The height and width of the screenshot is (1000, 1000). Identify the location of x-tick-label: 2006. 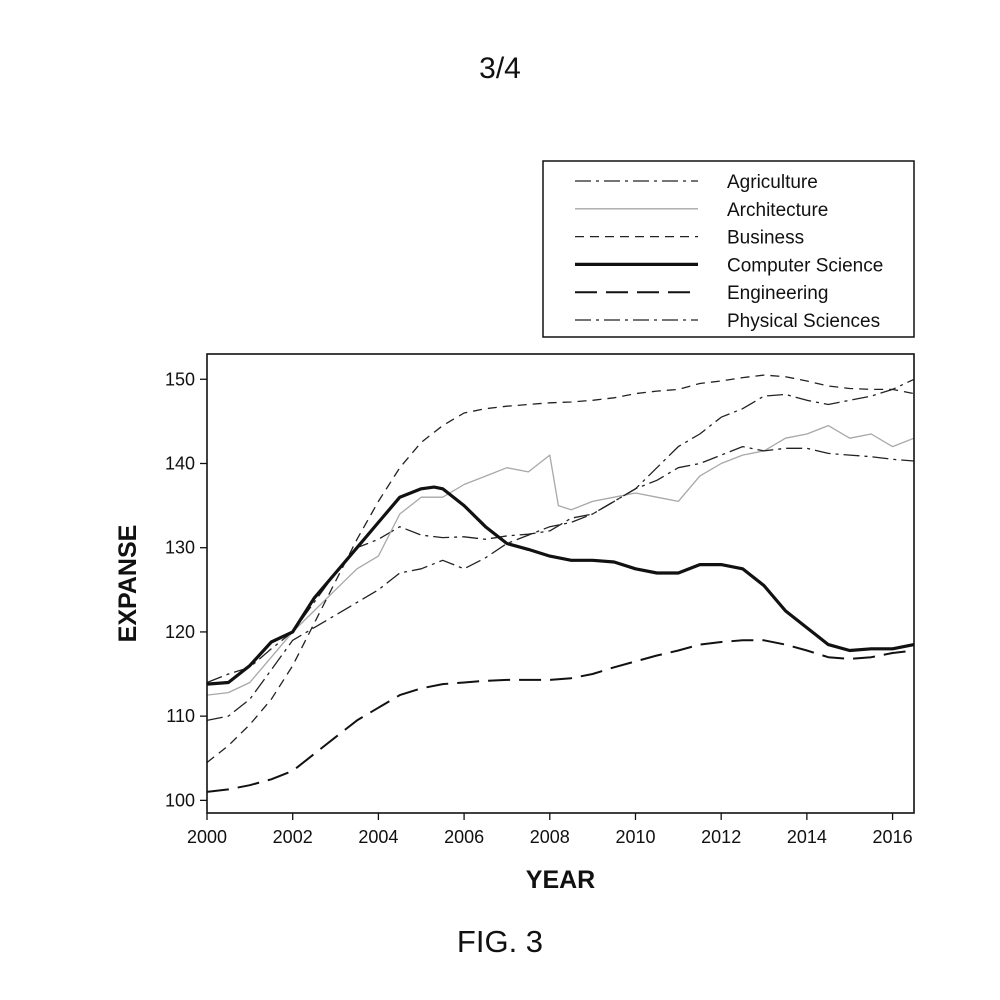
(464, 837).